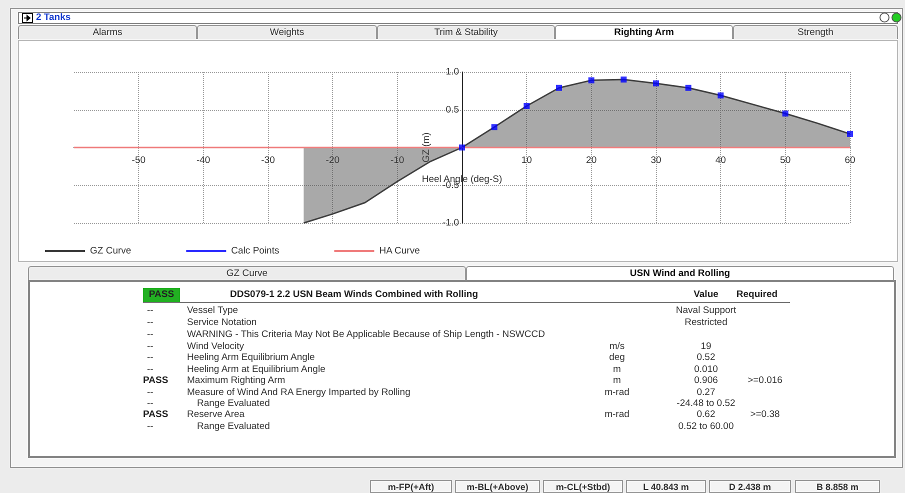 This screenshot has height=493, width=905. Describe the element at coordinates (706, 404) in the screenshot. I see `text: -24.48 to 0.52` at that location.